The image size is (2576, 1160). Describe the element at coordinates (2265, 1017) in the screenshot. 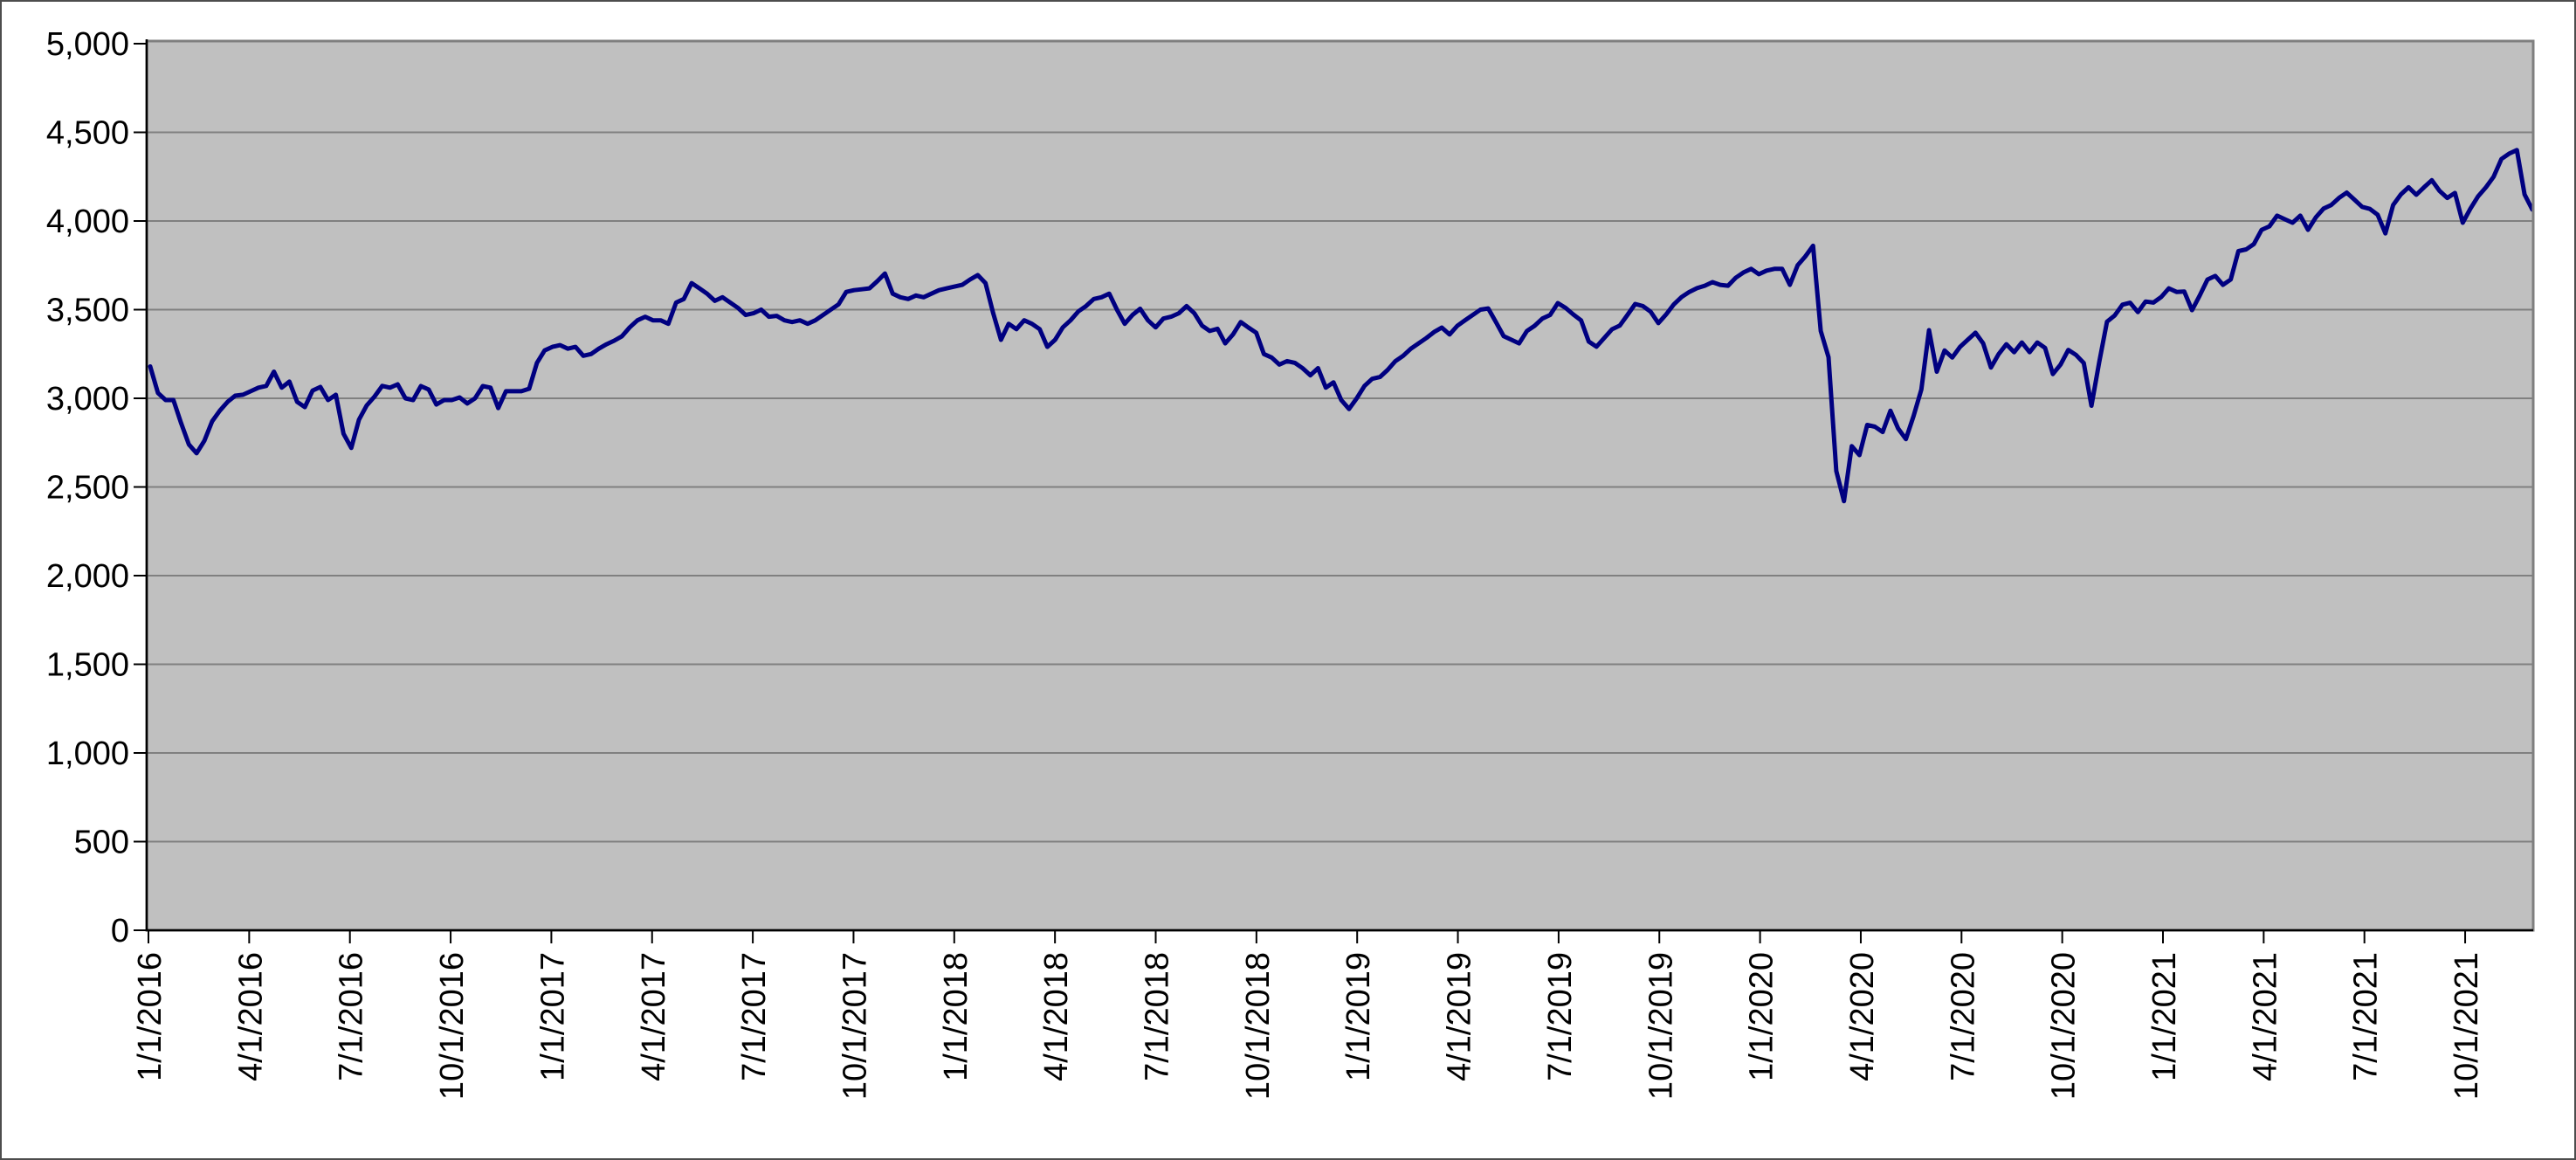

I see `x-tick-label: 4/1/2021` at that location.